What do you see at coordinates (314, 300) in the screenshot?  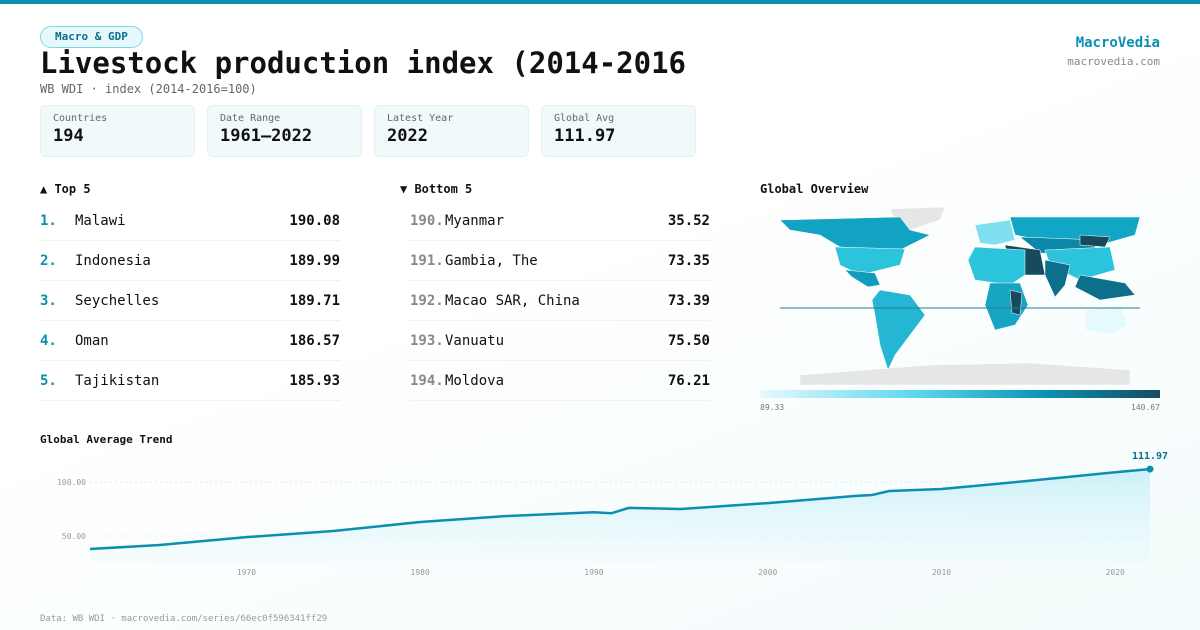 I see `country-value: 189.71` at bounding box center [314, 300].